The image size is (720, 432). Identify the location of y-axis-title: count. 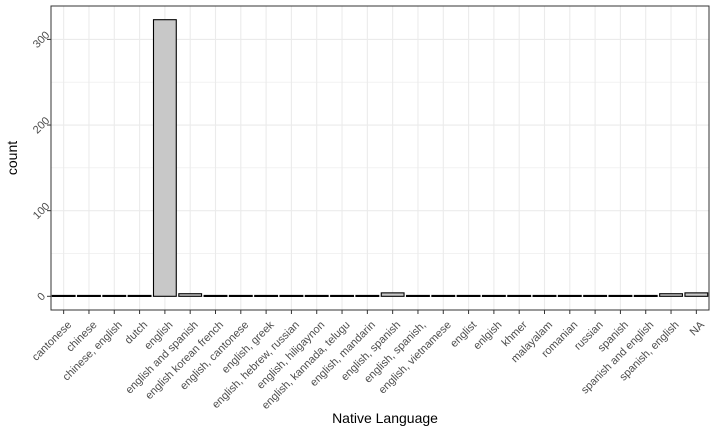
(12, 158).